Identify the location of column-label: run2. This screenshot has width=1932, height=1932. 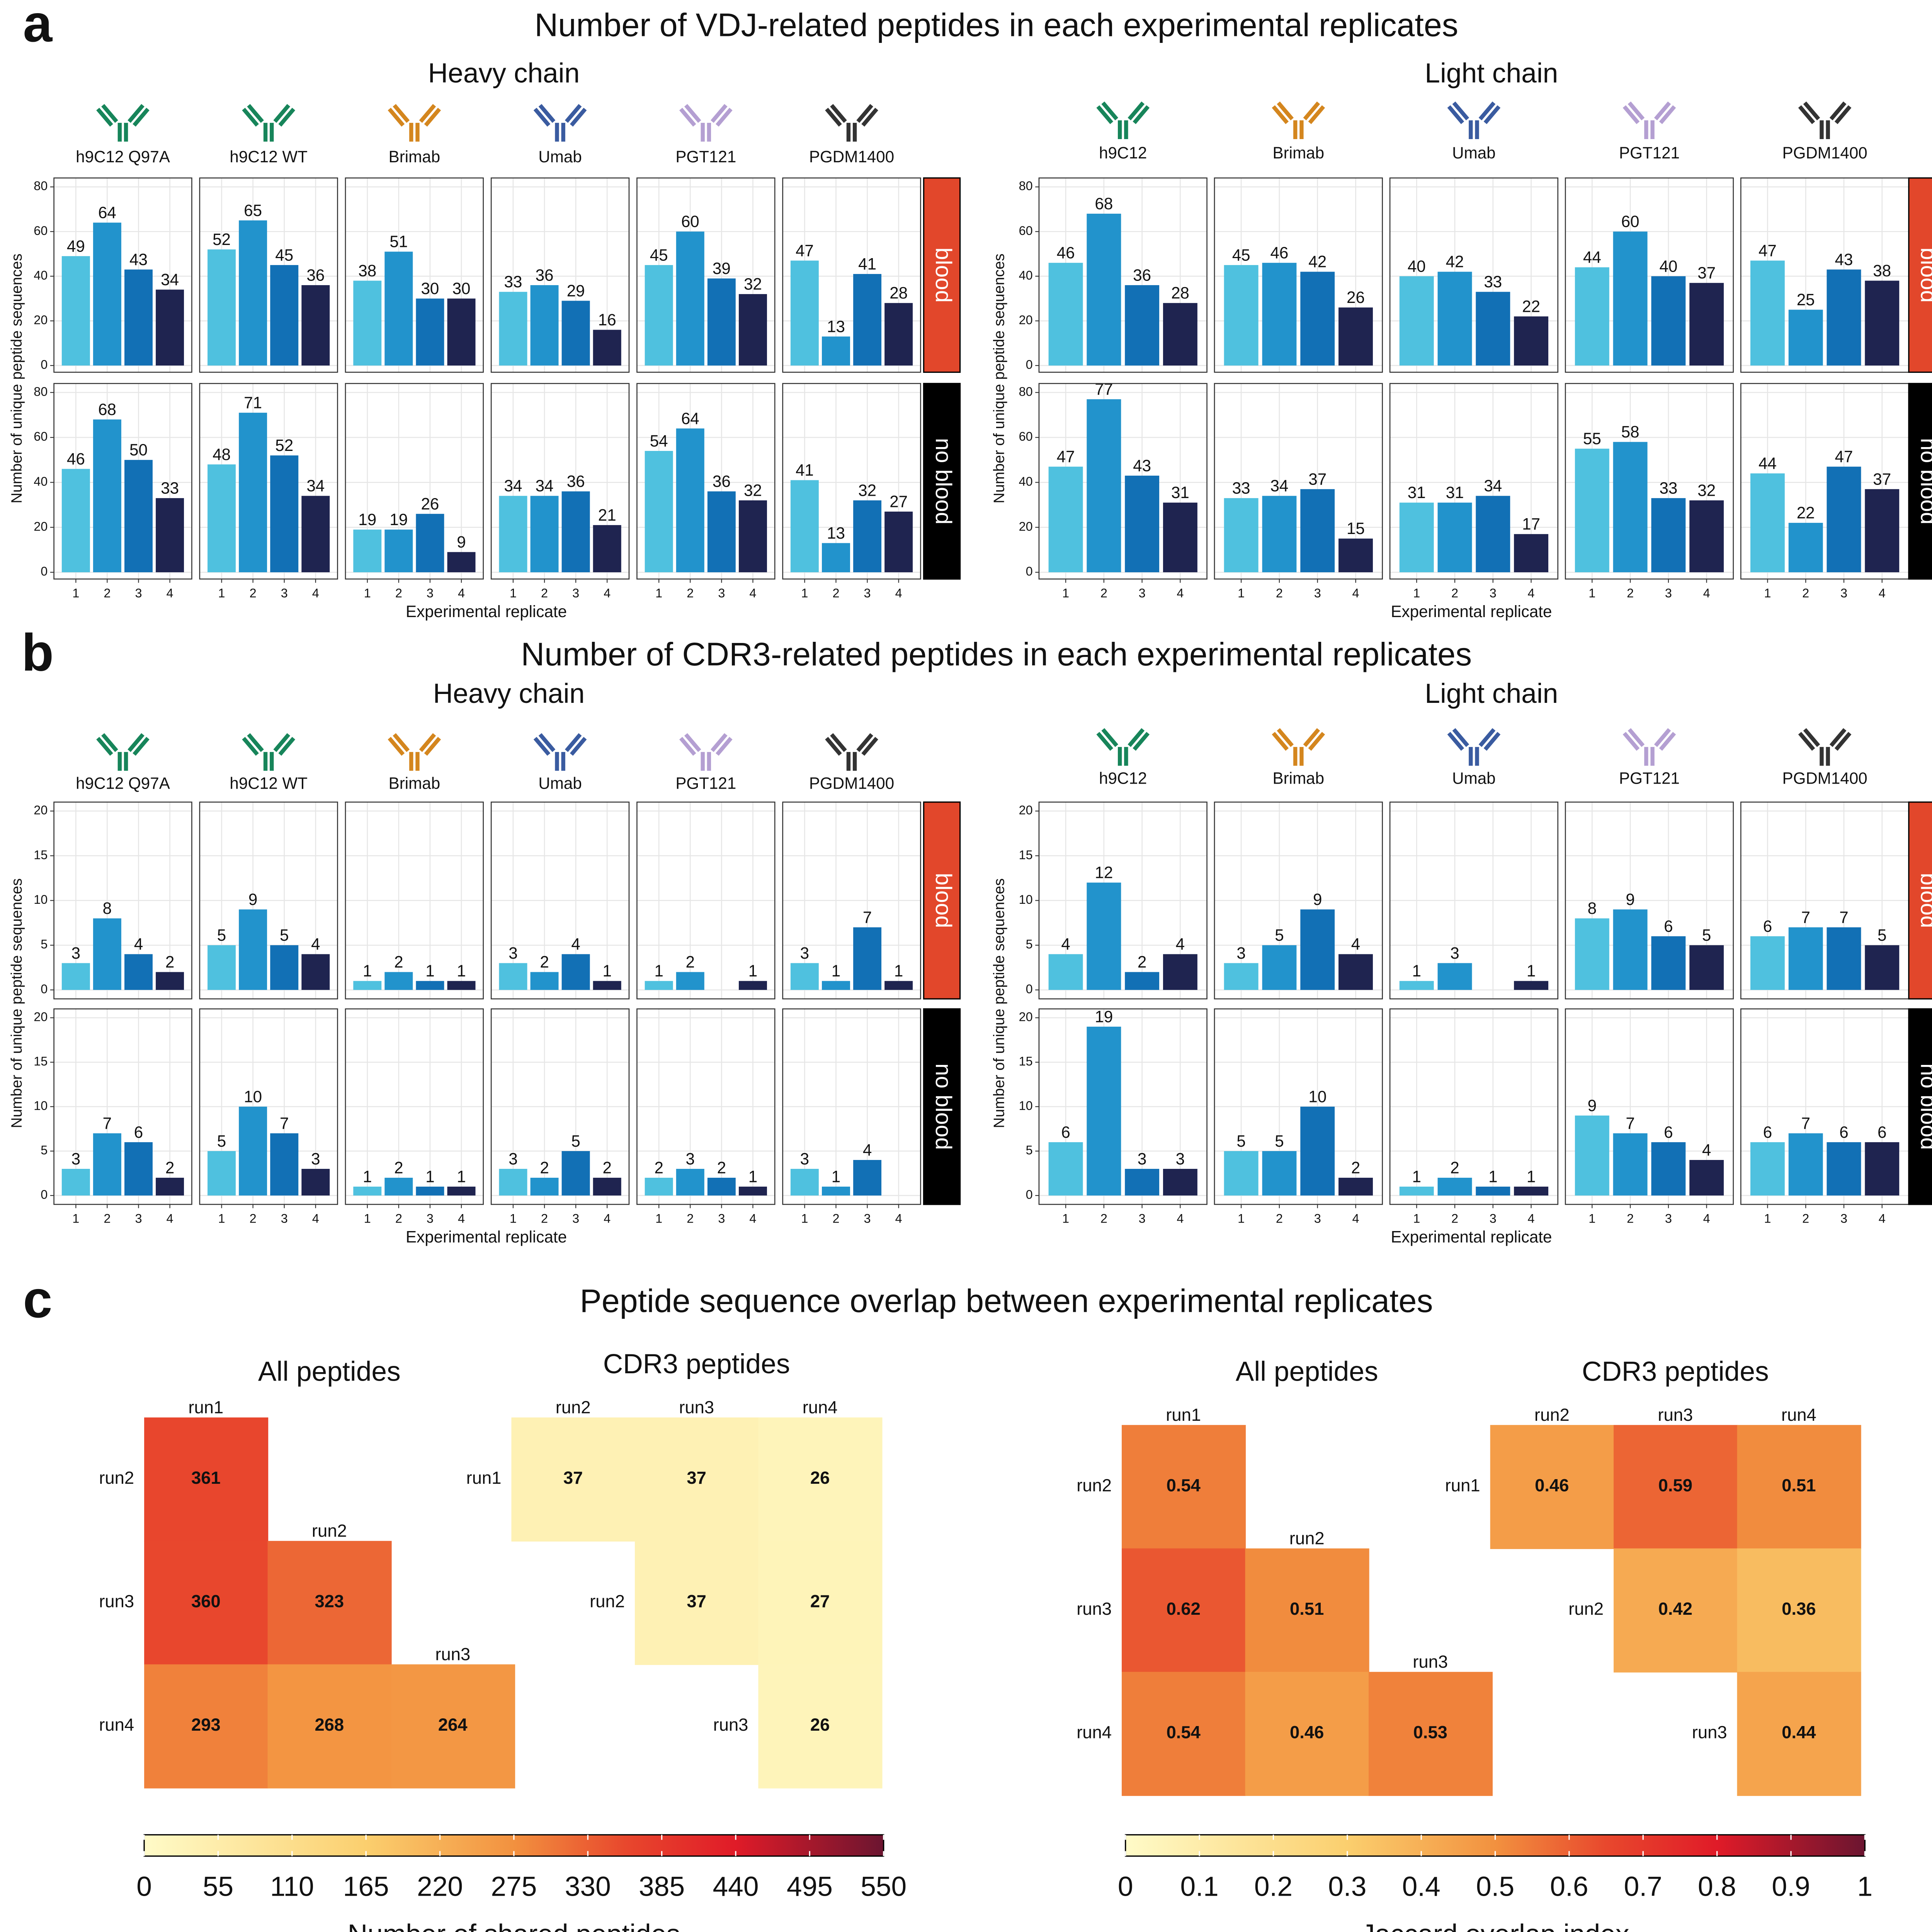
(1552, 1415).